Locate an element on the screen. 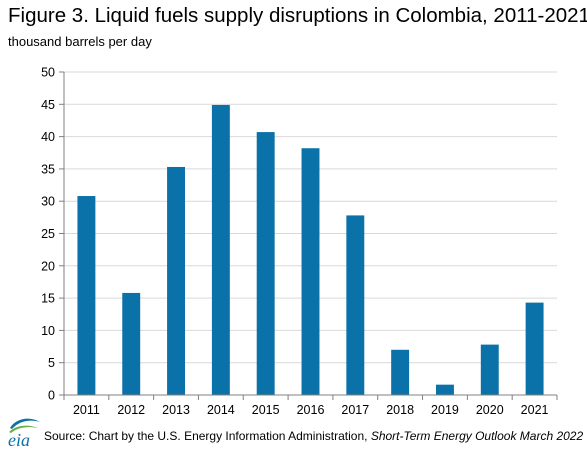  bar-2014 is located at coordinates (220, 250).